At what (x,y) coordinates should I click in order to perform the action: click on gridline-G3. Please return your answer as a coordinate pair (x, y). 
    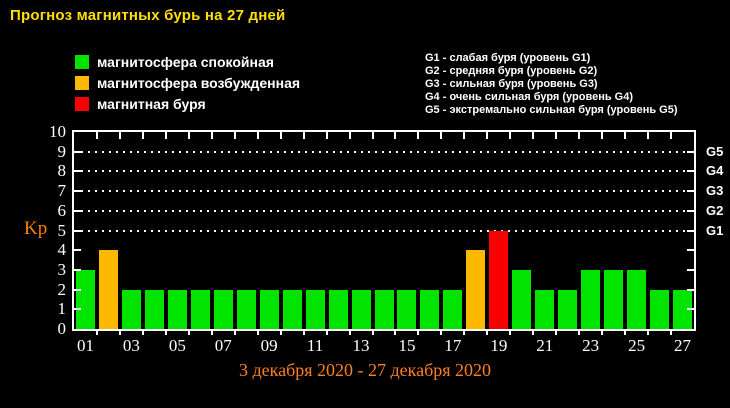
    Looking at the image, I should click on (384, 191).